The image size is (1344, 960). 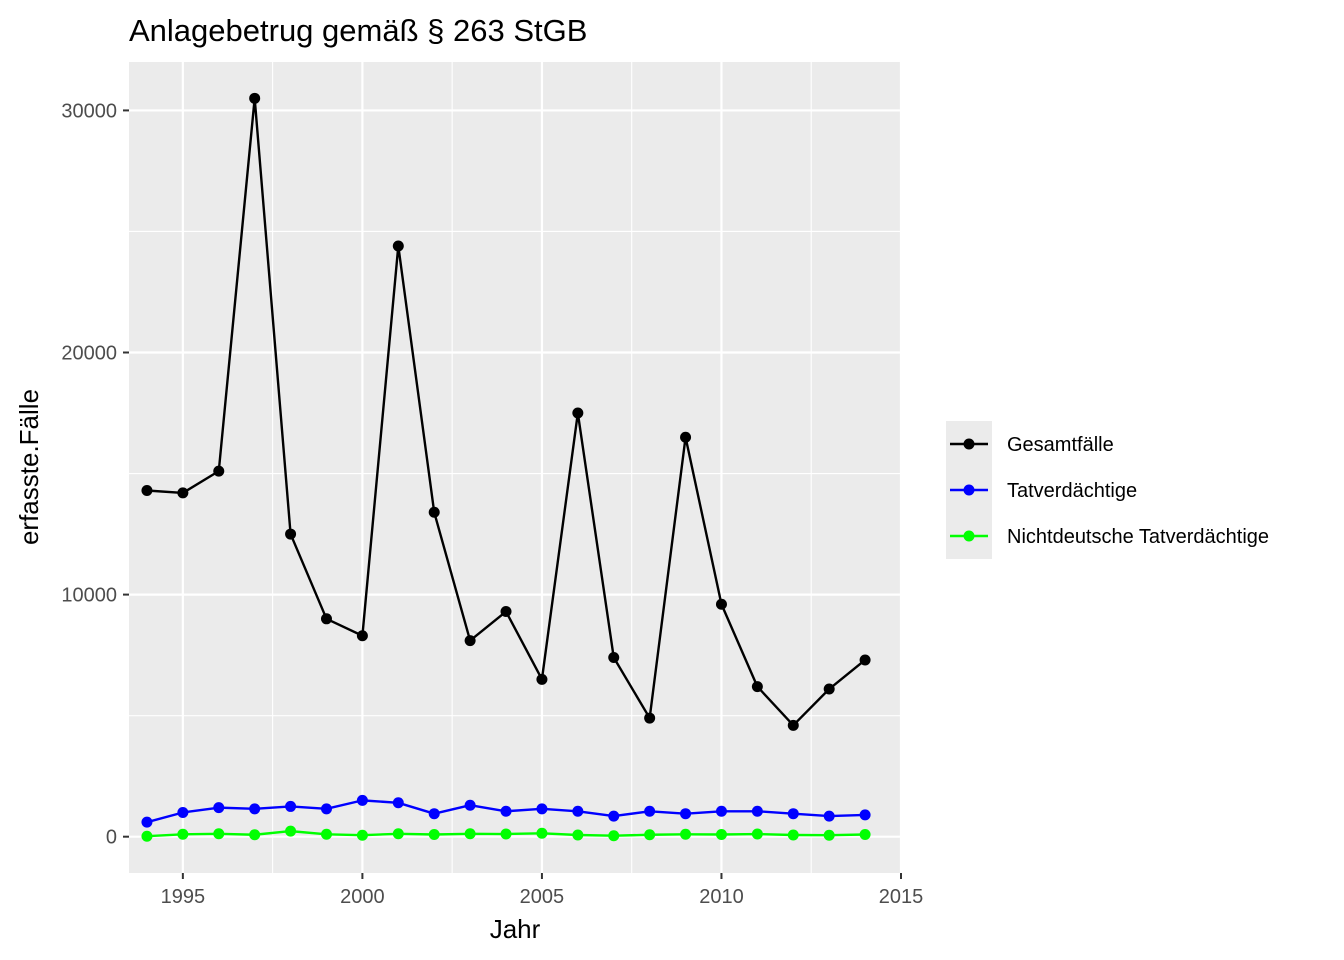 I want to click on y-tick-label: 20000, so click(x=89, y=354).